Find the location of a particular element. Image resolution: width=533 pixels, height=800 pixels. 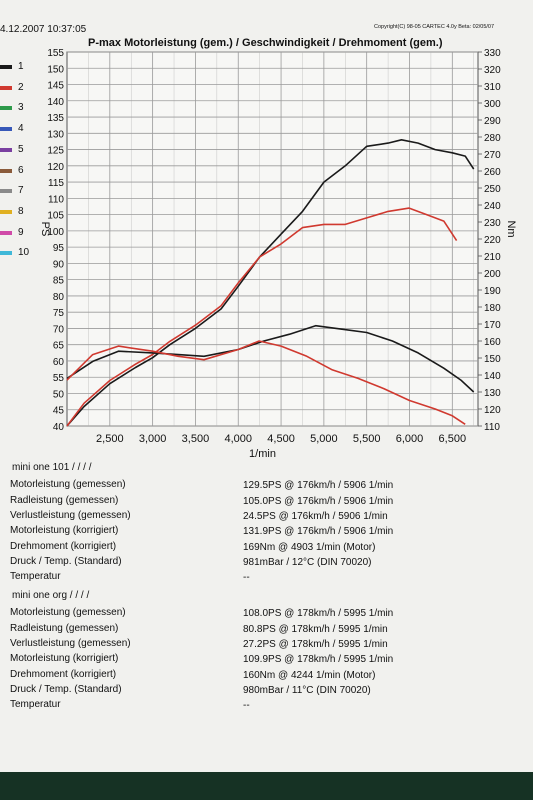

result-value: 131.9PS @ 176km/h / 5906 1/min is located at coordinates (318, 532).